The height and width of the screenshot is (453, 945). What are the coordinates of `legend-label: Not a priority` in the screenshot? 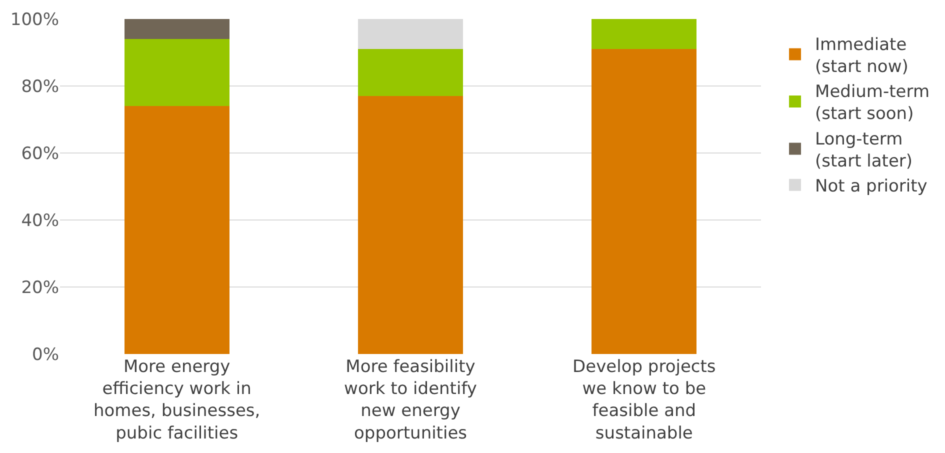 It's located at (871, 186).